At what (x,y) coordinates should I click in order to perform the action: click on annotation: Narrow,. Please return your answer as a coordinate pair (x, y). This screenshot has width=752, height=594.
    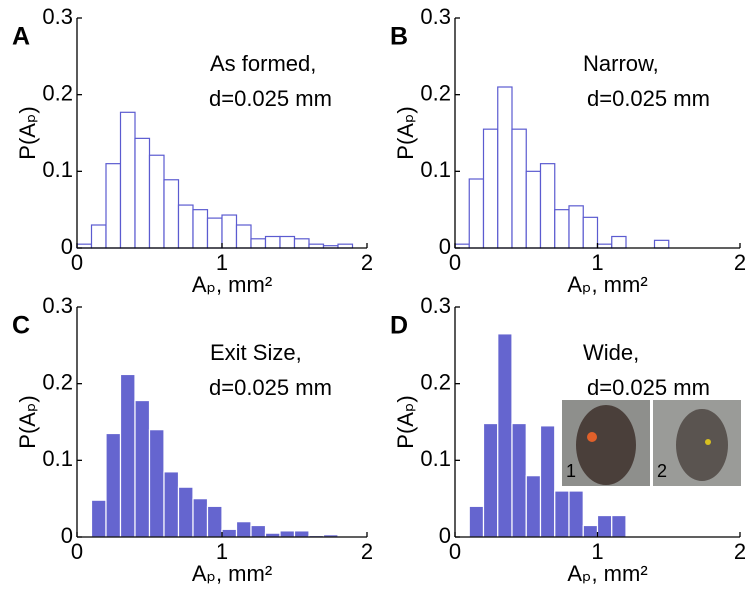
    Looking at the image, I should click on (621, 63).